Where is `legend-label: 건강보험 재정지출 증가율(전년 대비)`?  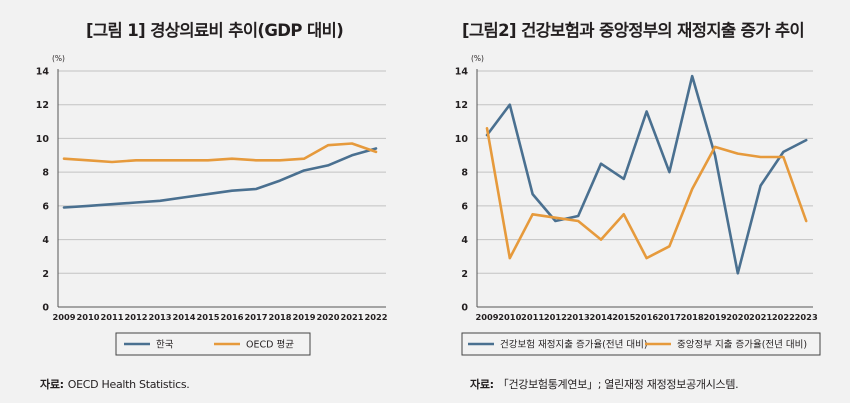
legend-label: 건강보험 재정지출 증가율(전년 대비) is located at coordinates (574, 345).